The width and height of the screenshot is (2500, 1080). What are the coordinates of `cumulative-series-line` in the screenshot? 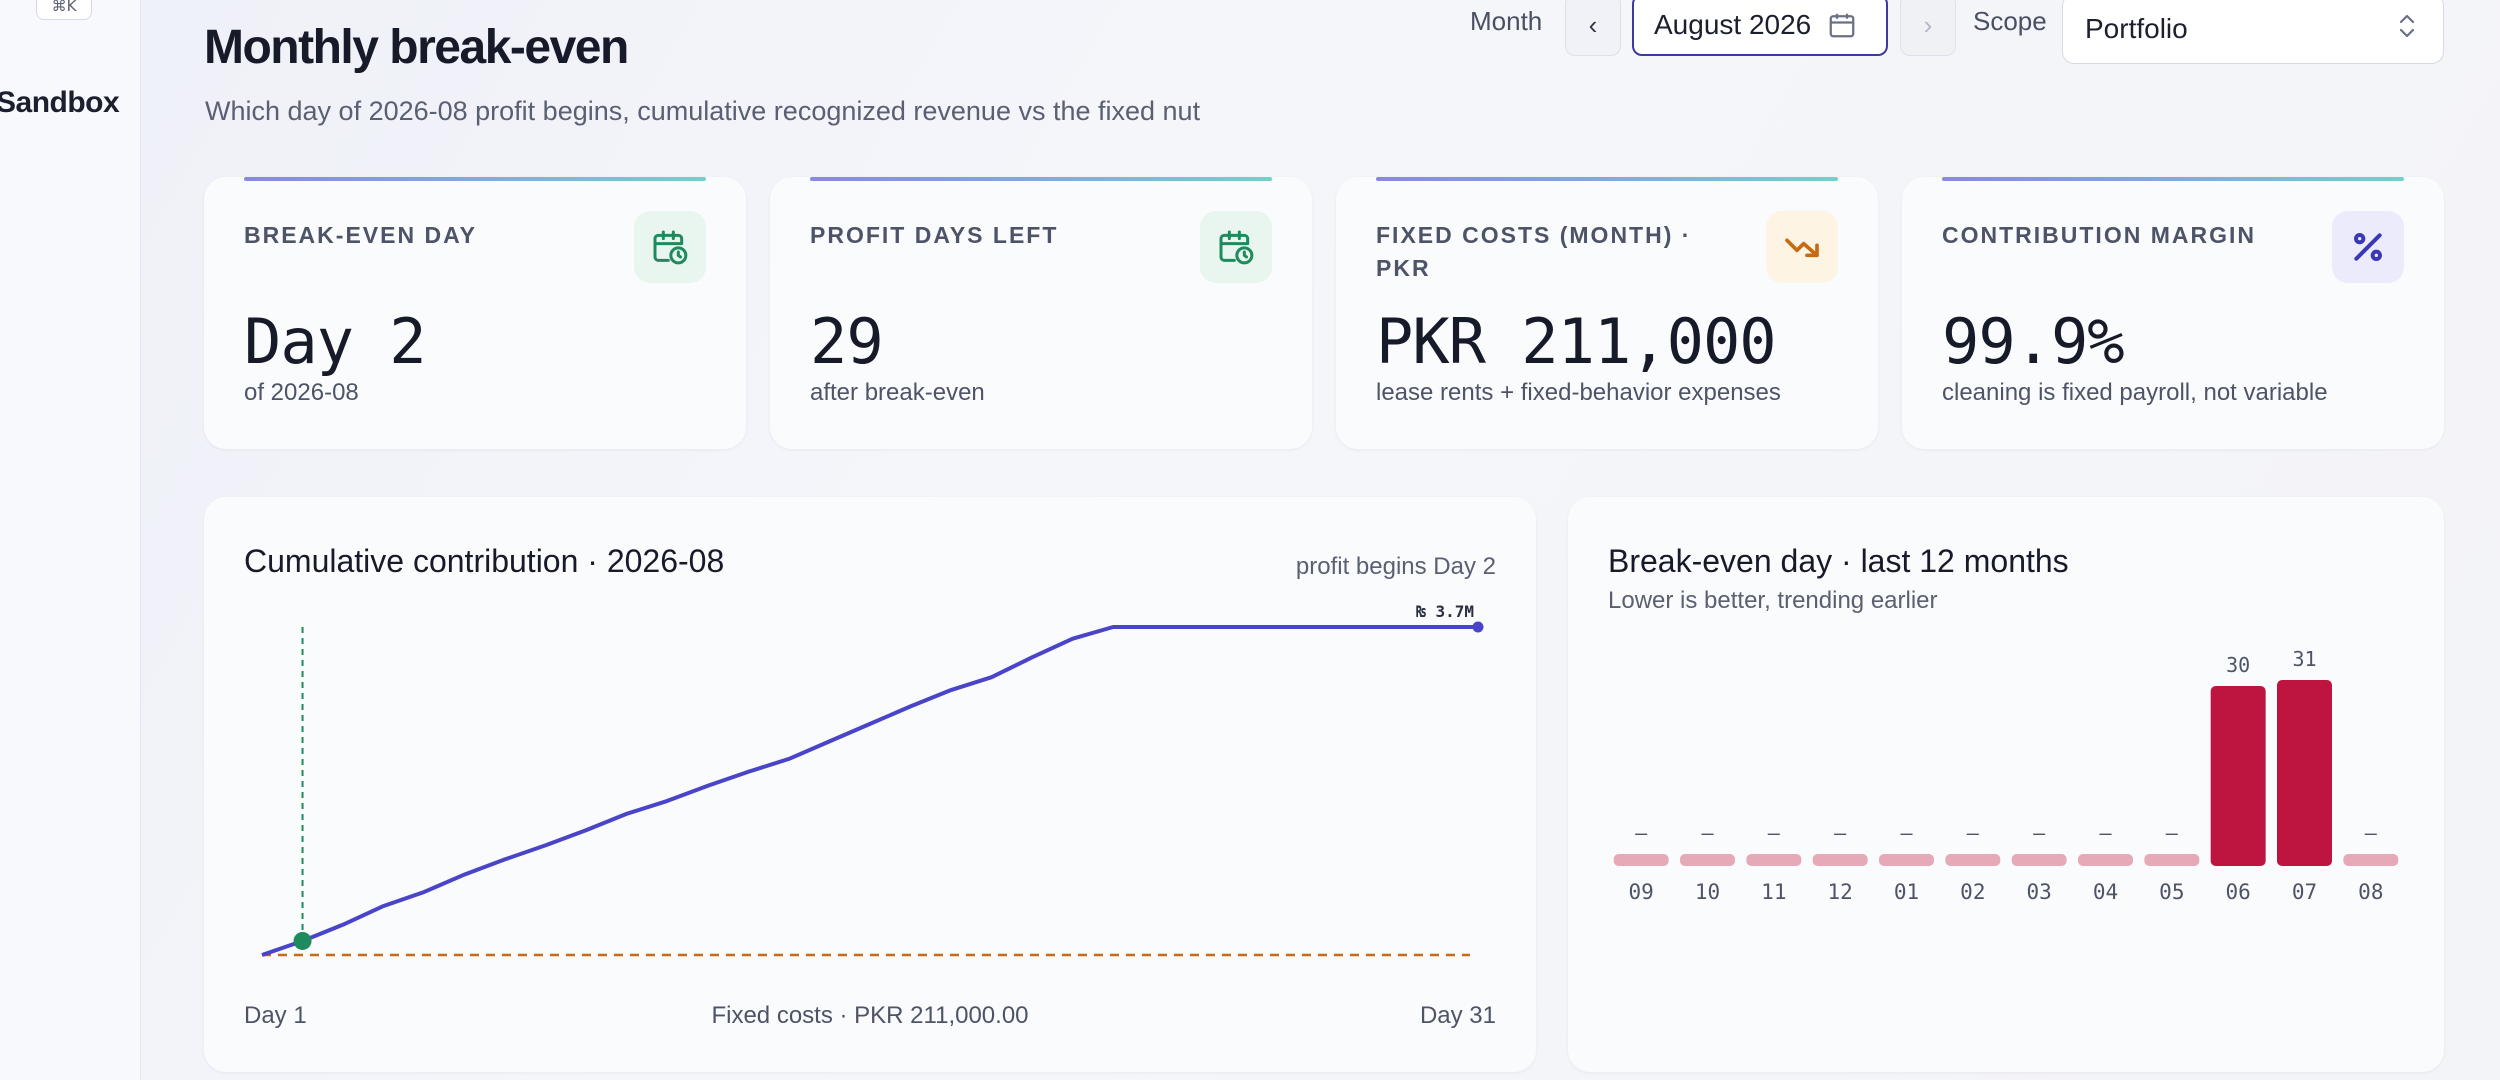 It's located at (869, 791).